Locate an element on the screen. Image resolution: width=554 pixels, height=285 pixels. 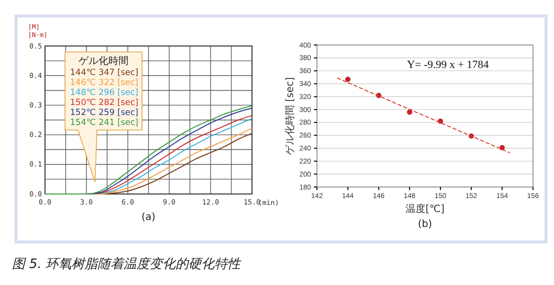
annotation: Y= -9.99 x + 1784 is located at coordinates (448, 65).